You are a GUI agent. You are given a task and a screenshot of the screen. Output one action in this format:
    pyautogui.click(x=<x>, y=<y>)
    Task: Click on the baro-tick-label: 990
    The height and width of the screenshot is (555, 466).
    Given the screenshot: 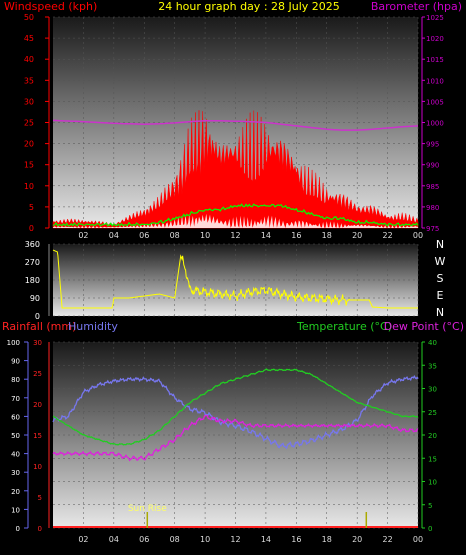 What is the action you would take?
    pyautogui.click(x=432, y=166)
    